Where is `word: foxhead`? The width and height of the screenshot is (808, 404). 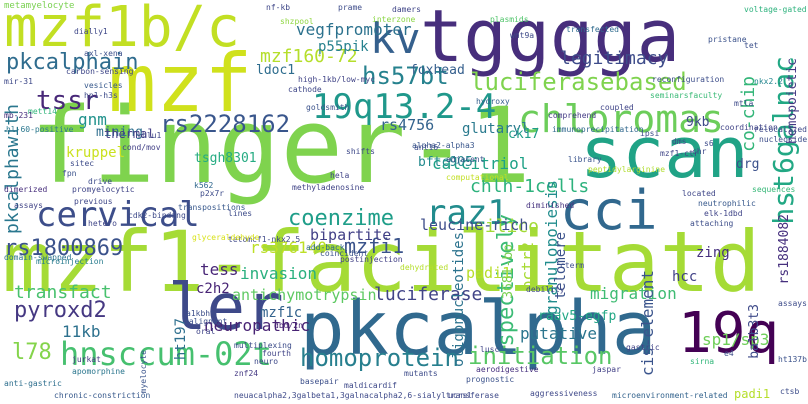 word: foxhead is located at coordinates (437, 70).